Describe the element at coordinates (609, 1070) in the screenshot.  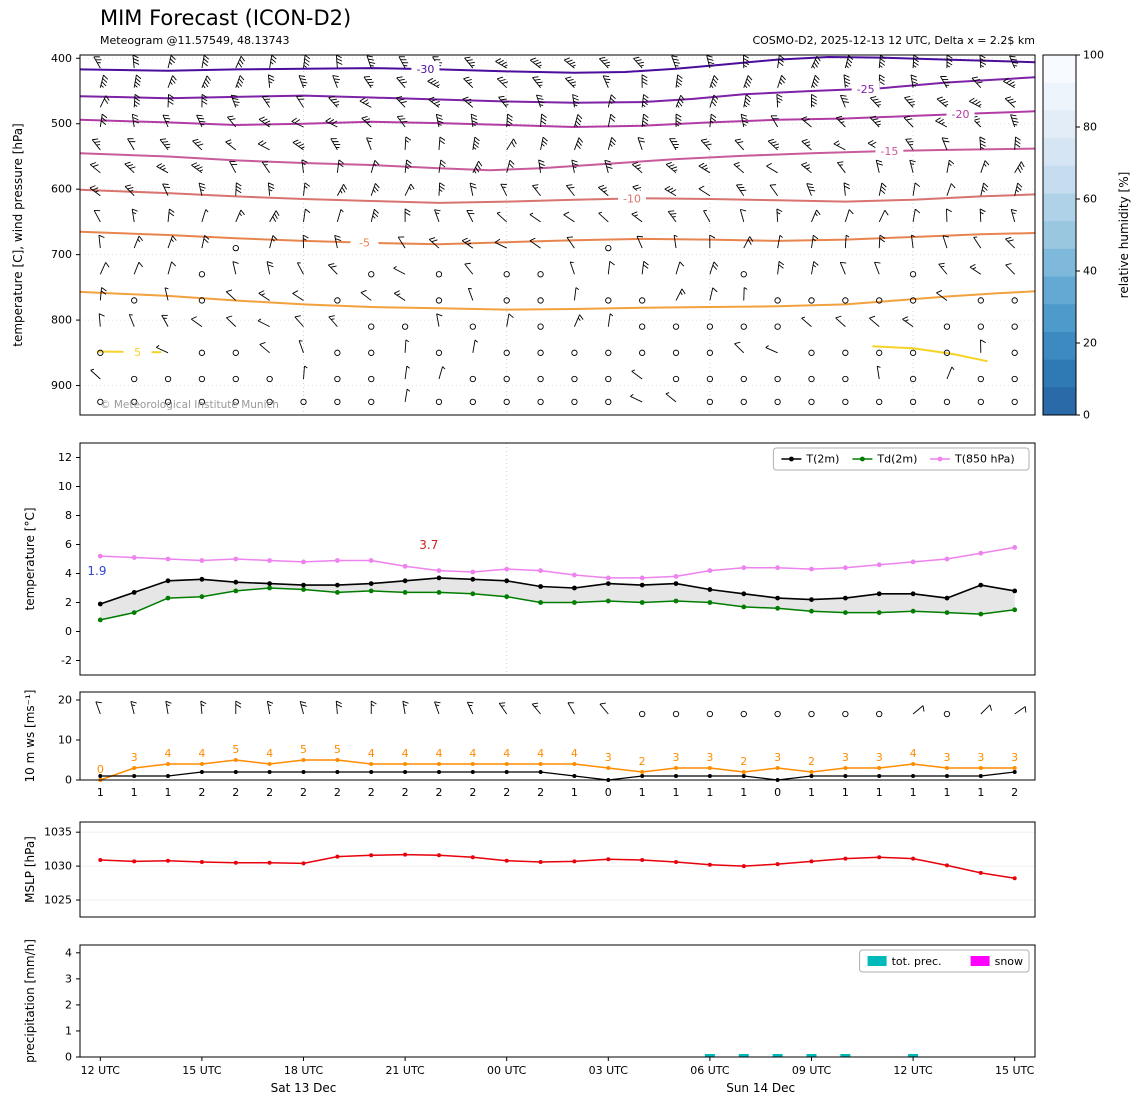
I see `svg-text: 03 UTC` at that location.